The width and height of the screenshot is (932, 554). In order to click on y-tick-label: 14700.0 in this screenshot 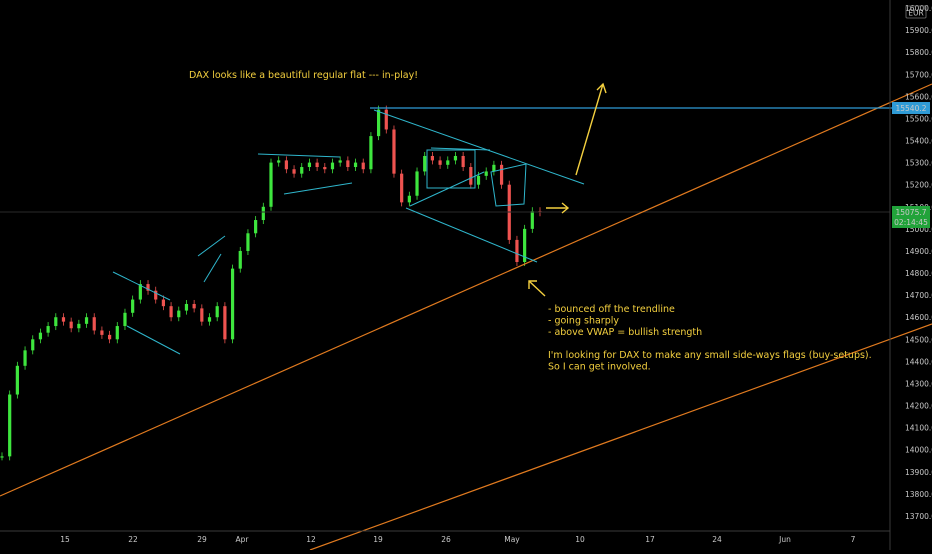, I will do `click(918, 295)`.